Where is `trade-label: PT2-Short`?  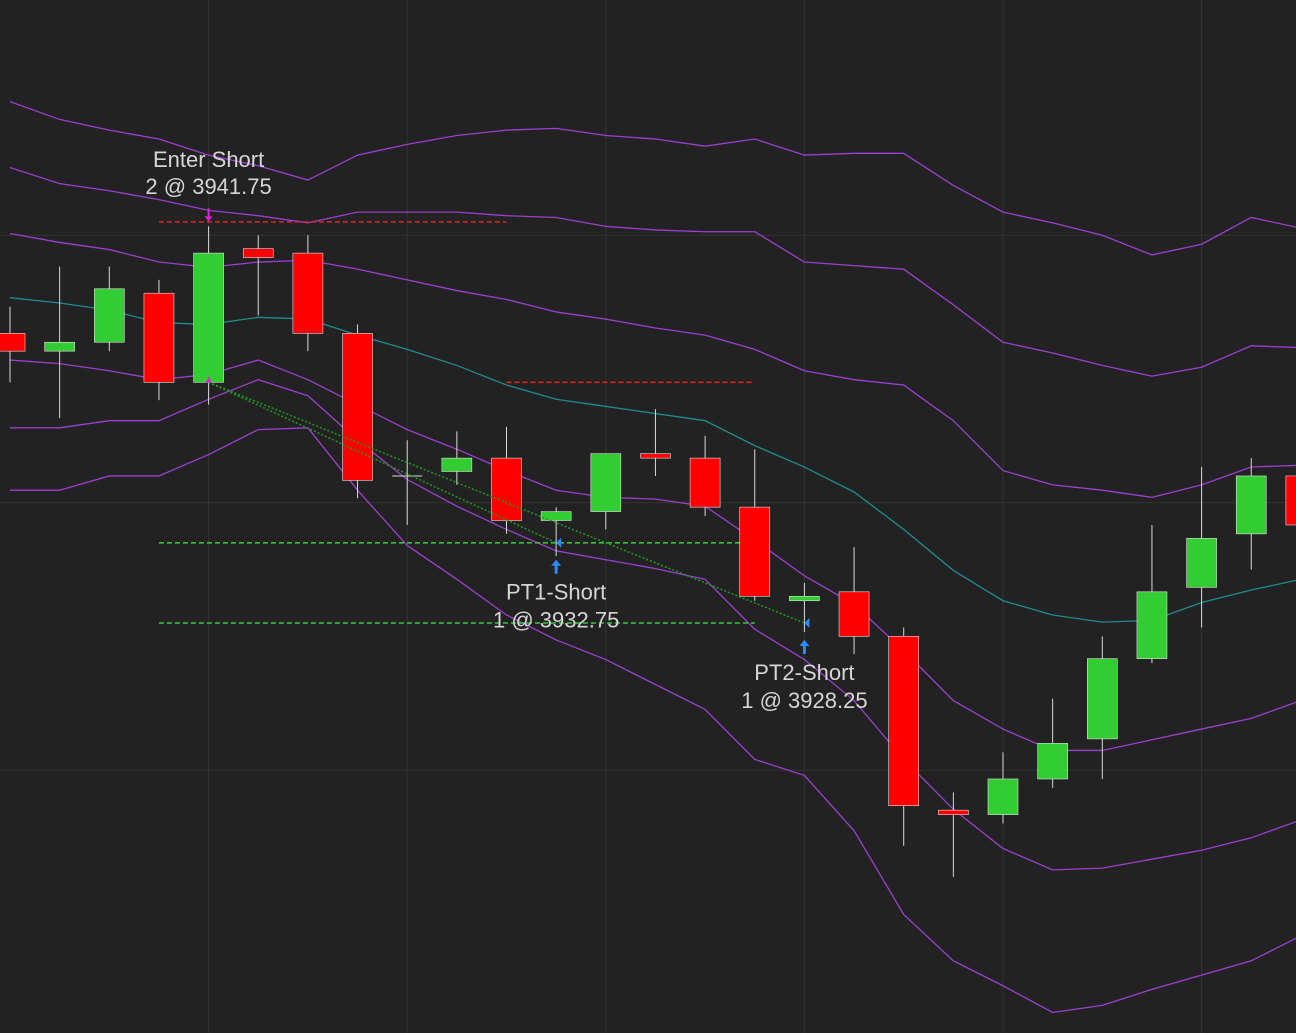
trade-label: PT2-Short is located at coordinates (804, 672).